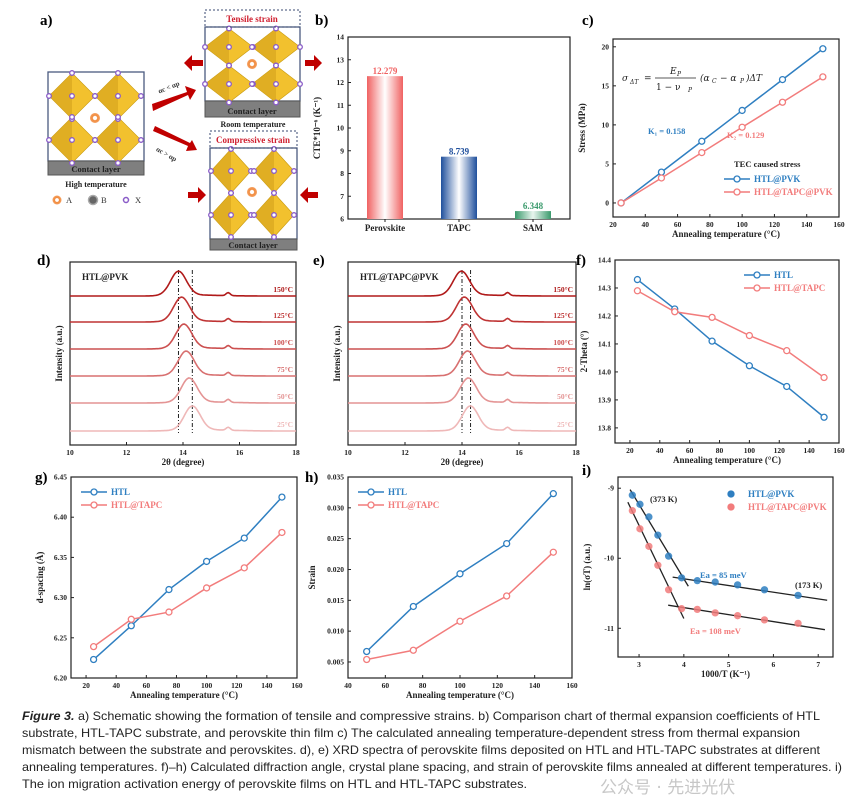 Image resolution: width=865 pixels, height=798 pixels. Describe the element at coordinates (774, 664) in the screenshot. I see `x-tick-label: 6` at that location.